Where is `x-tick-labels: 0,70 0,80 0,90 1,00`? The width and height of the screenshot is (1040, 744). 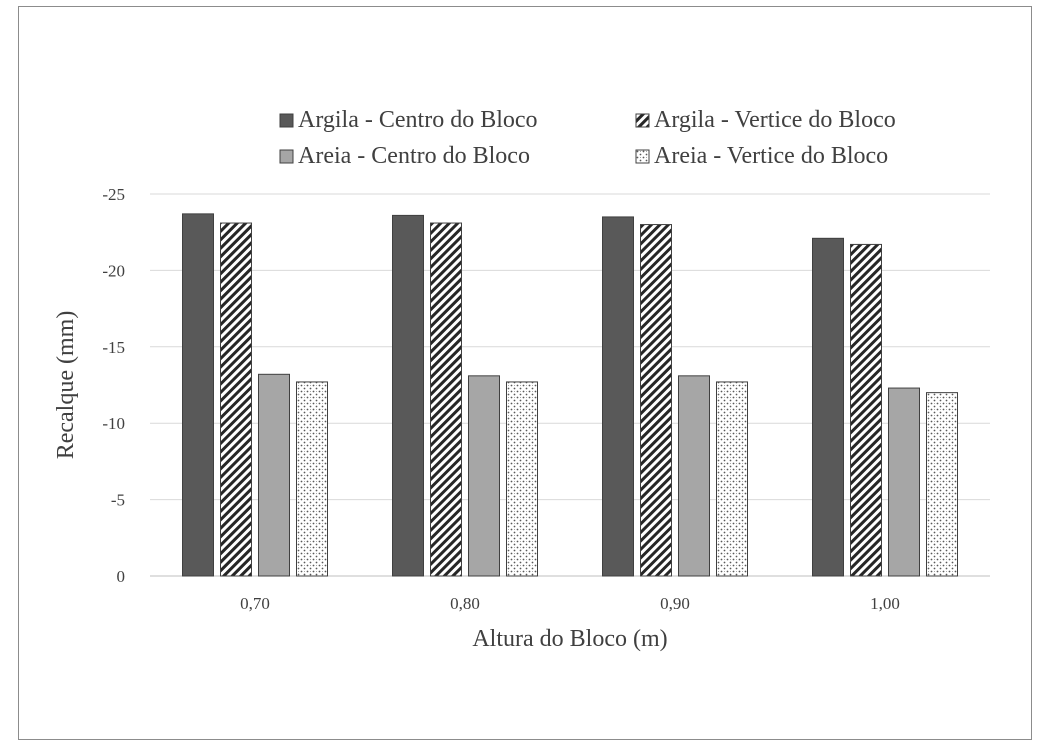 x-tick-labels: 0,70 0,80 0,90 1,00 is located at coordinates (570, 603).